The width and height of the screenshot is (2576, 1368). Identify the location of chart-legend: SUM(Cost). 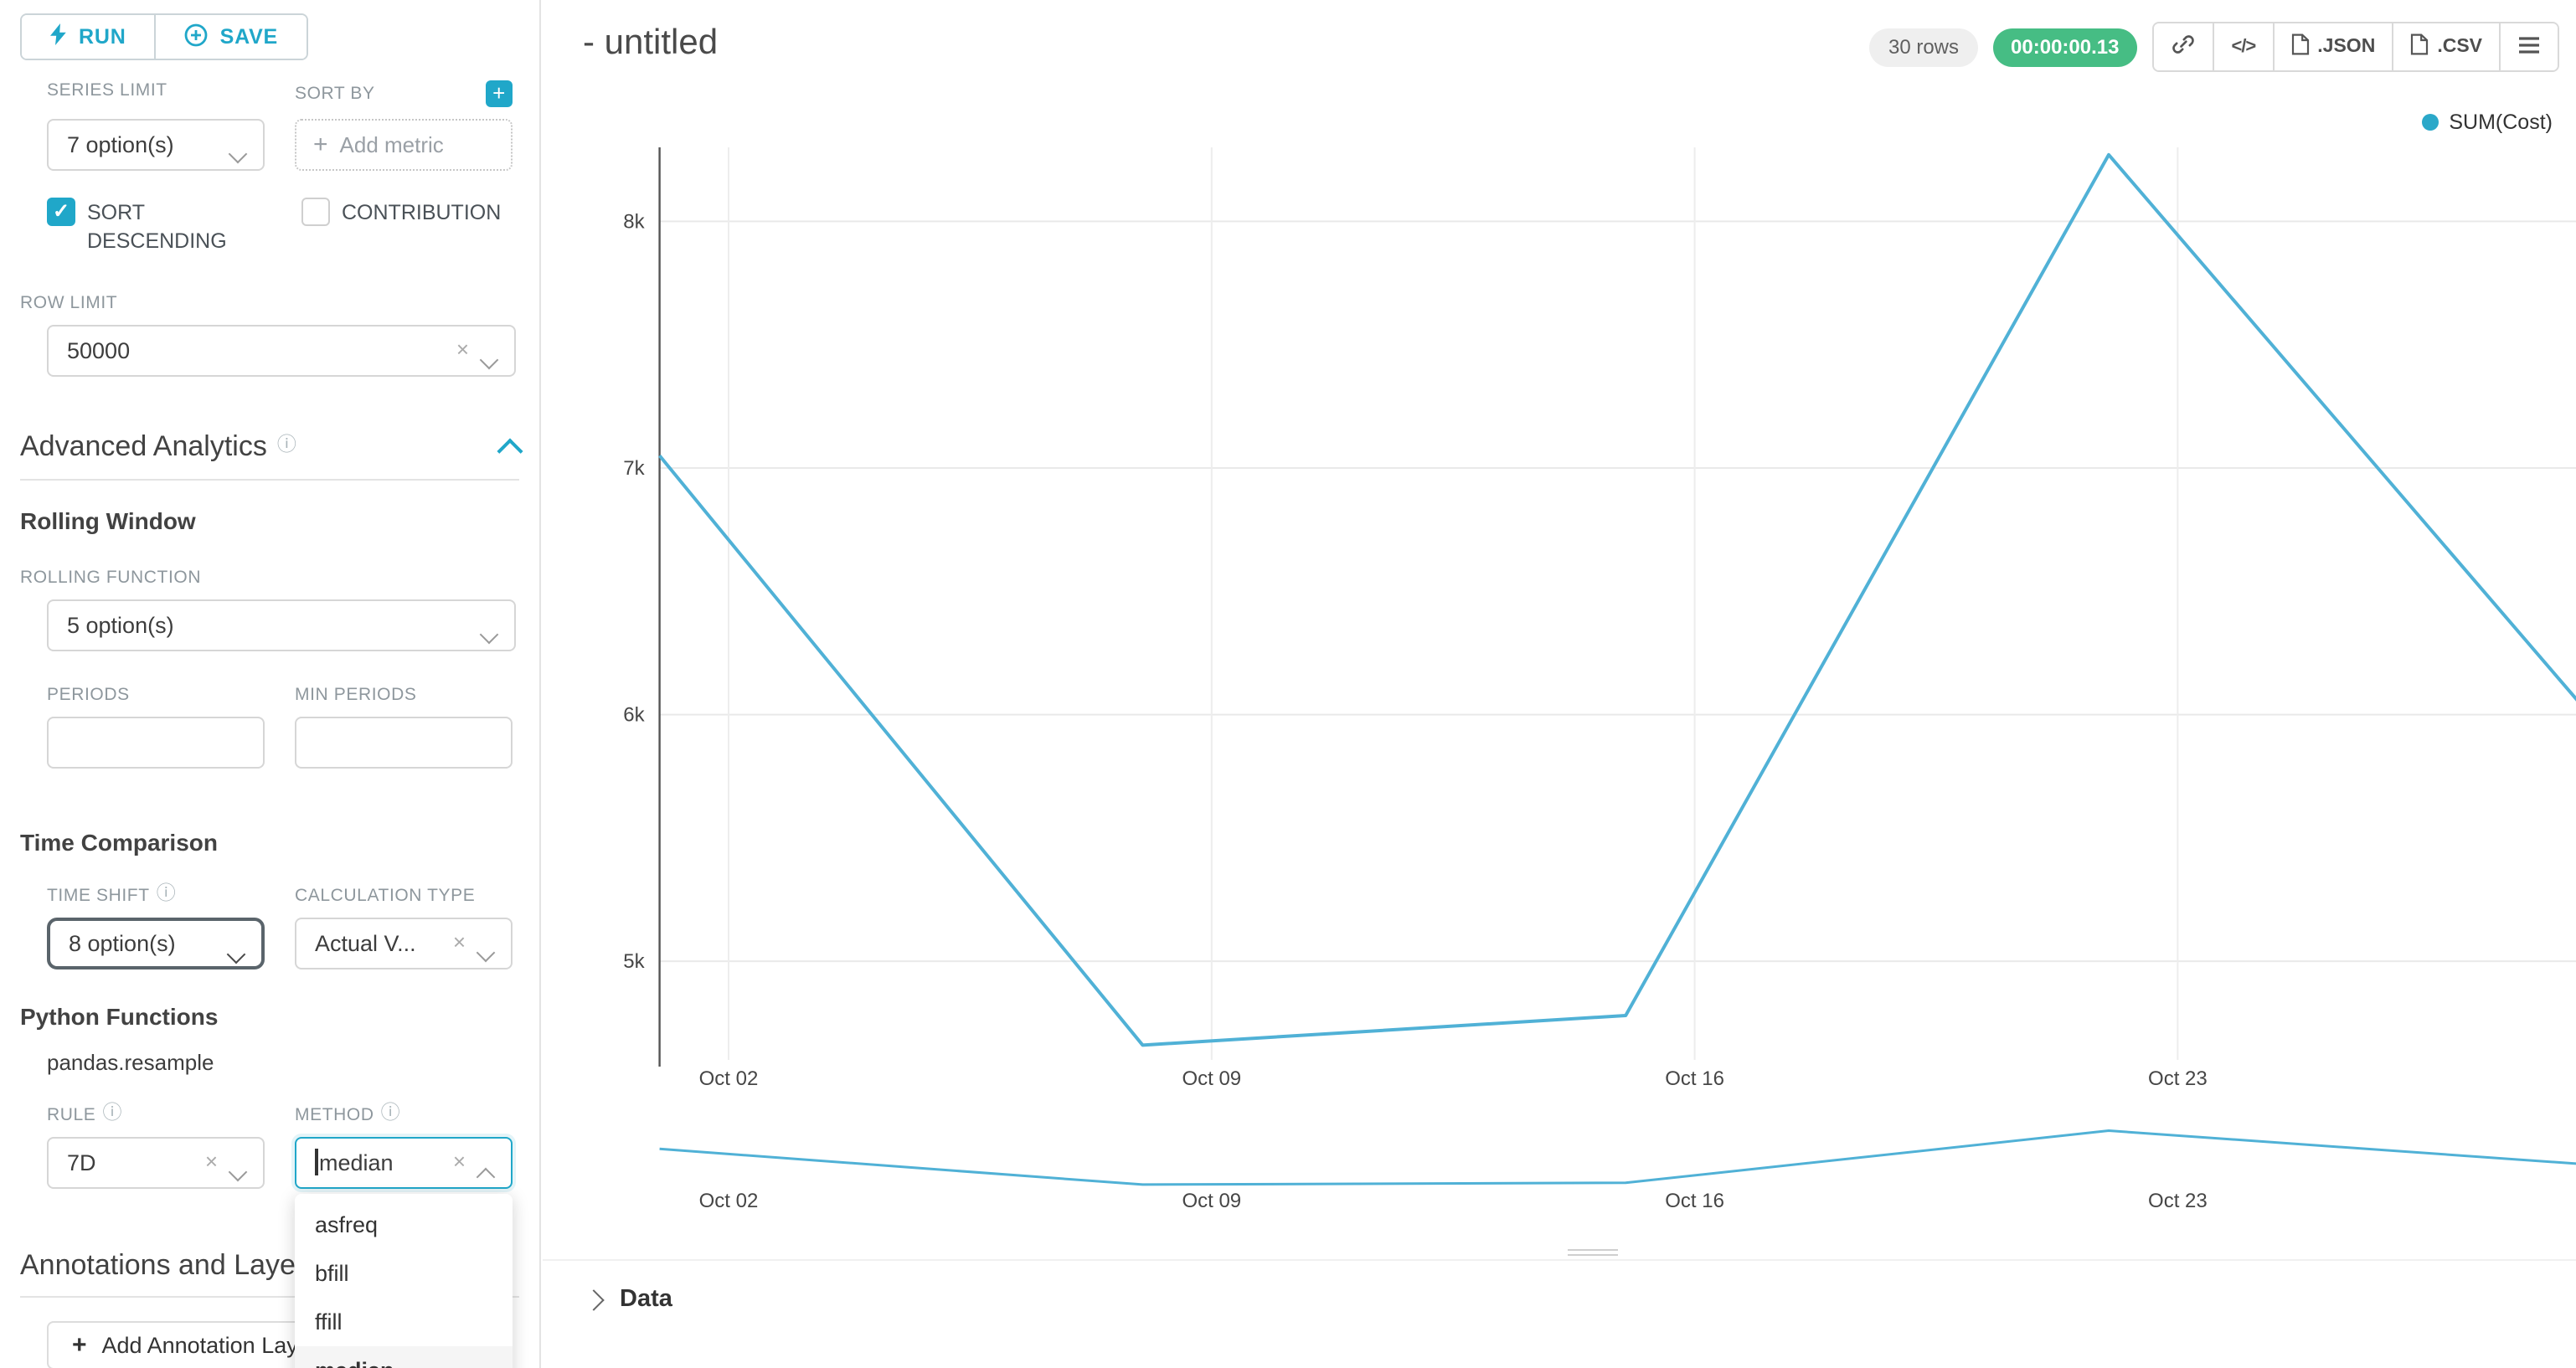
(2487, 122).